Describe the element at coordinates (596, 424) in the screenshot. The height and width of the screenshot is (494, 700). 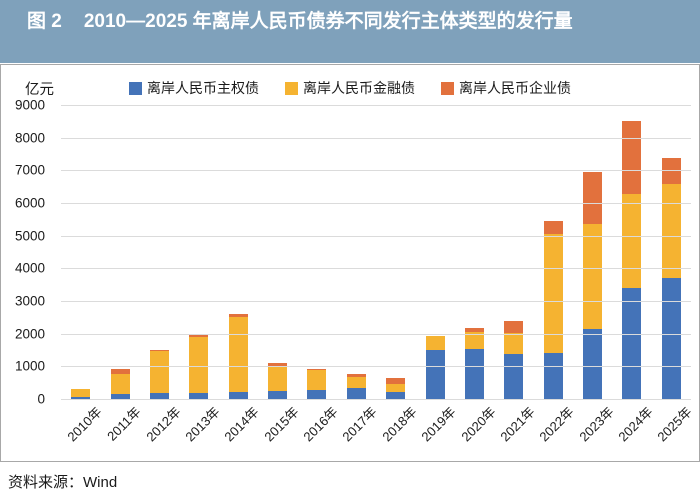
I see `x-tick-label: 2023年` at that location.